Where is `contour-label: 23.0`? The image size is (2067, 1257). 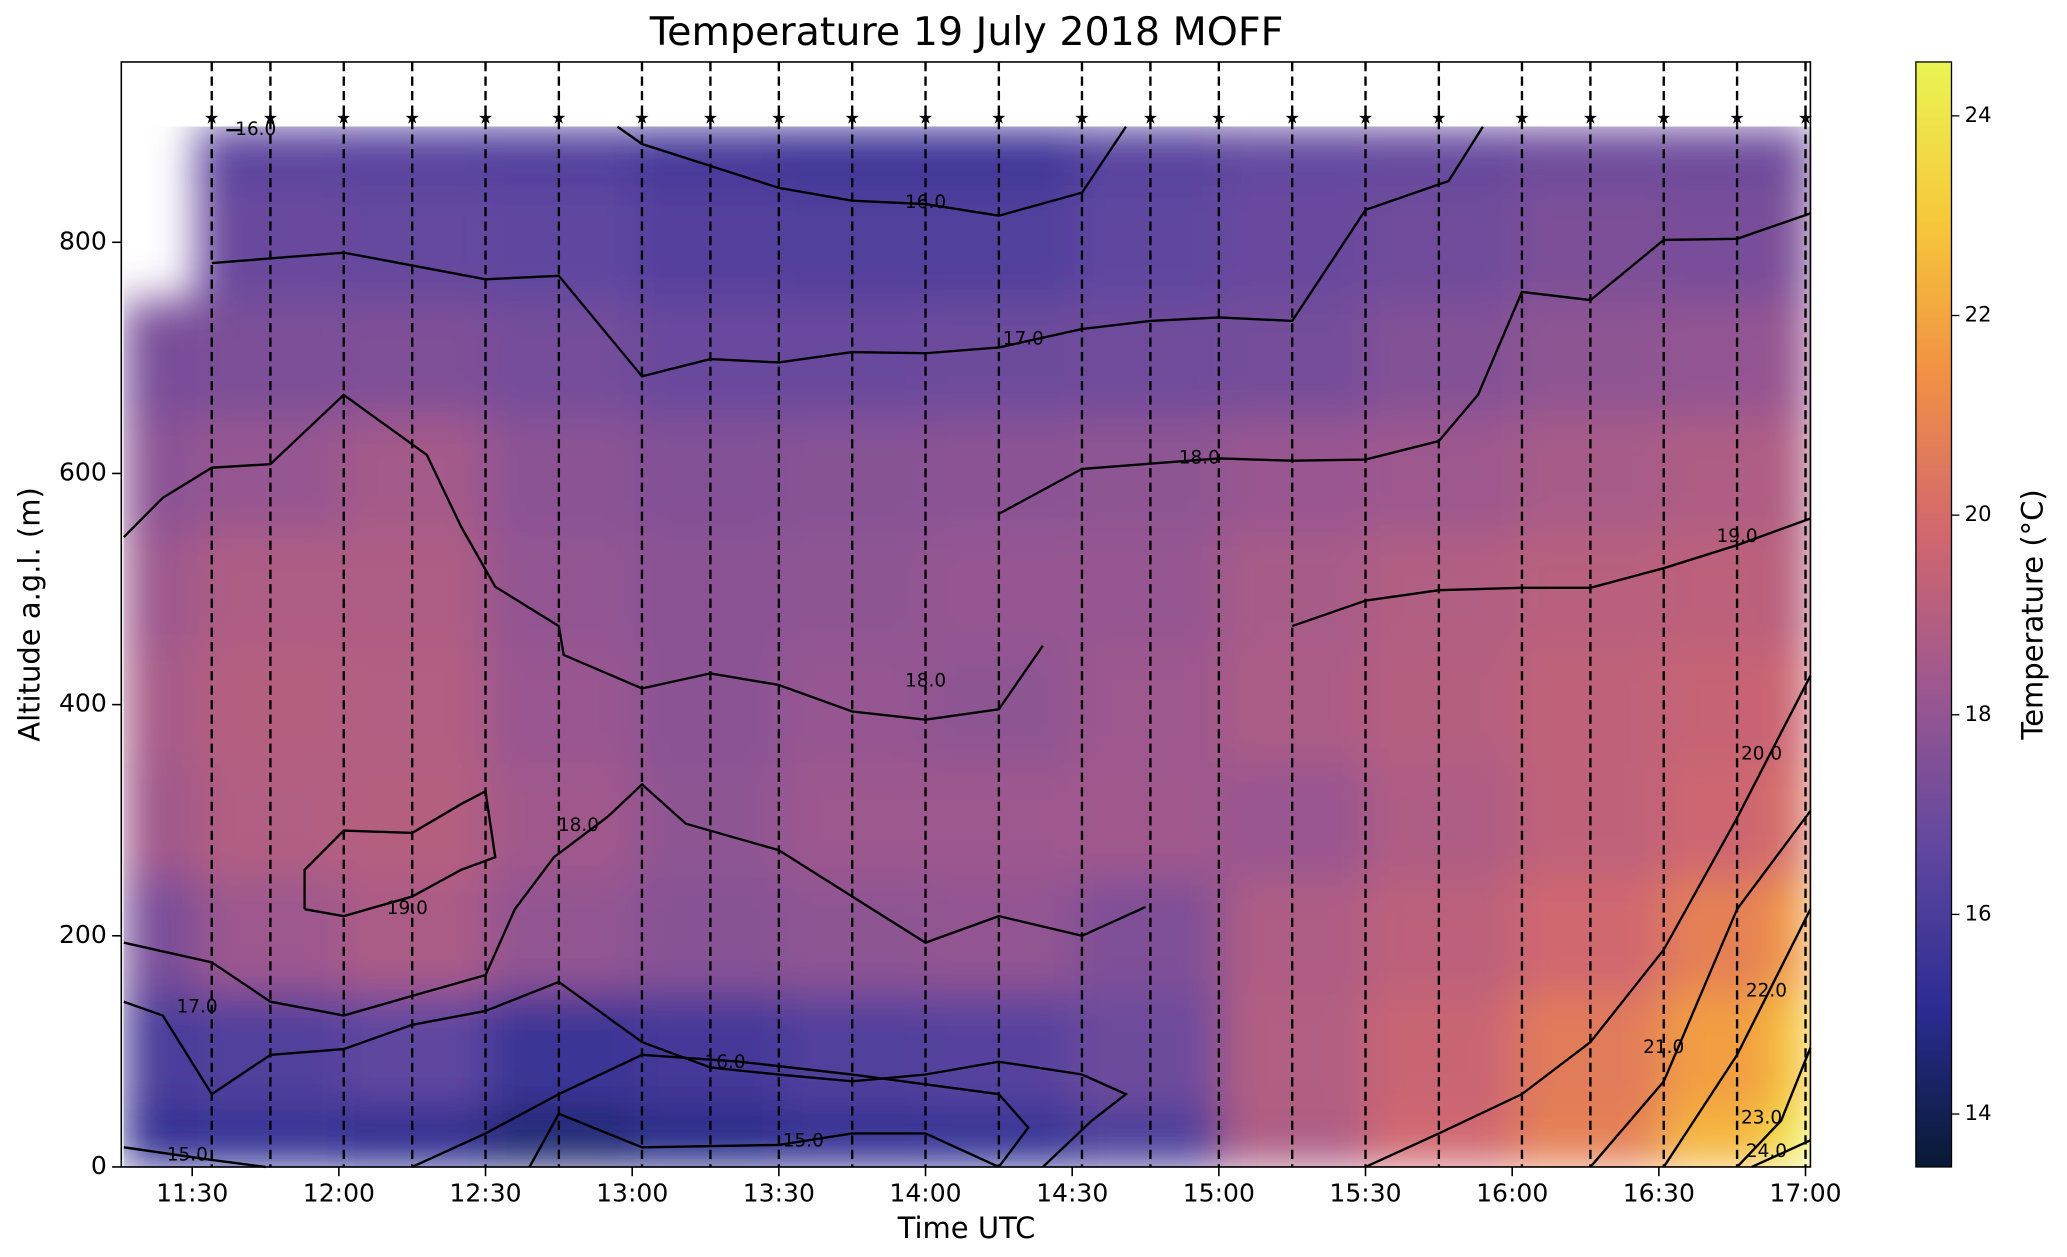
contour-label: 23.0 is located at coordinates (1761, 1117).